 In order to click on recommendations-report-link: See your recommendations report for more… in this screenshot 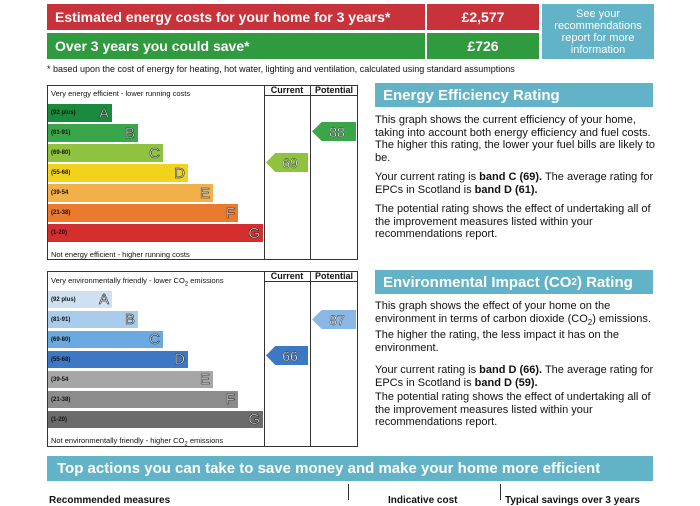, I will do `click(598, 31)`.